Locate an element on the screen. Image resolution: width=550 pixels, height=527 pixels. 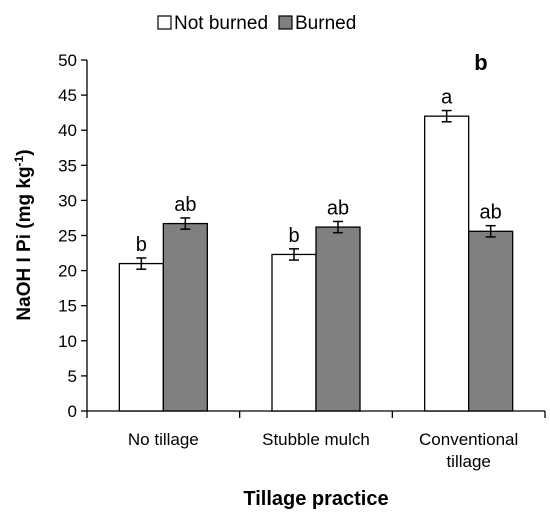
x-tick-label: Conventional is located at coordinates (468, 439).